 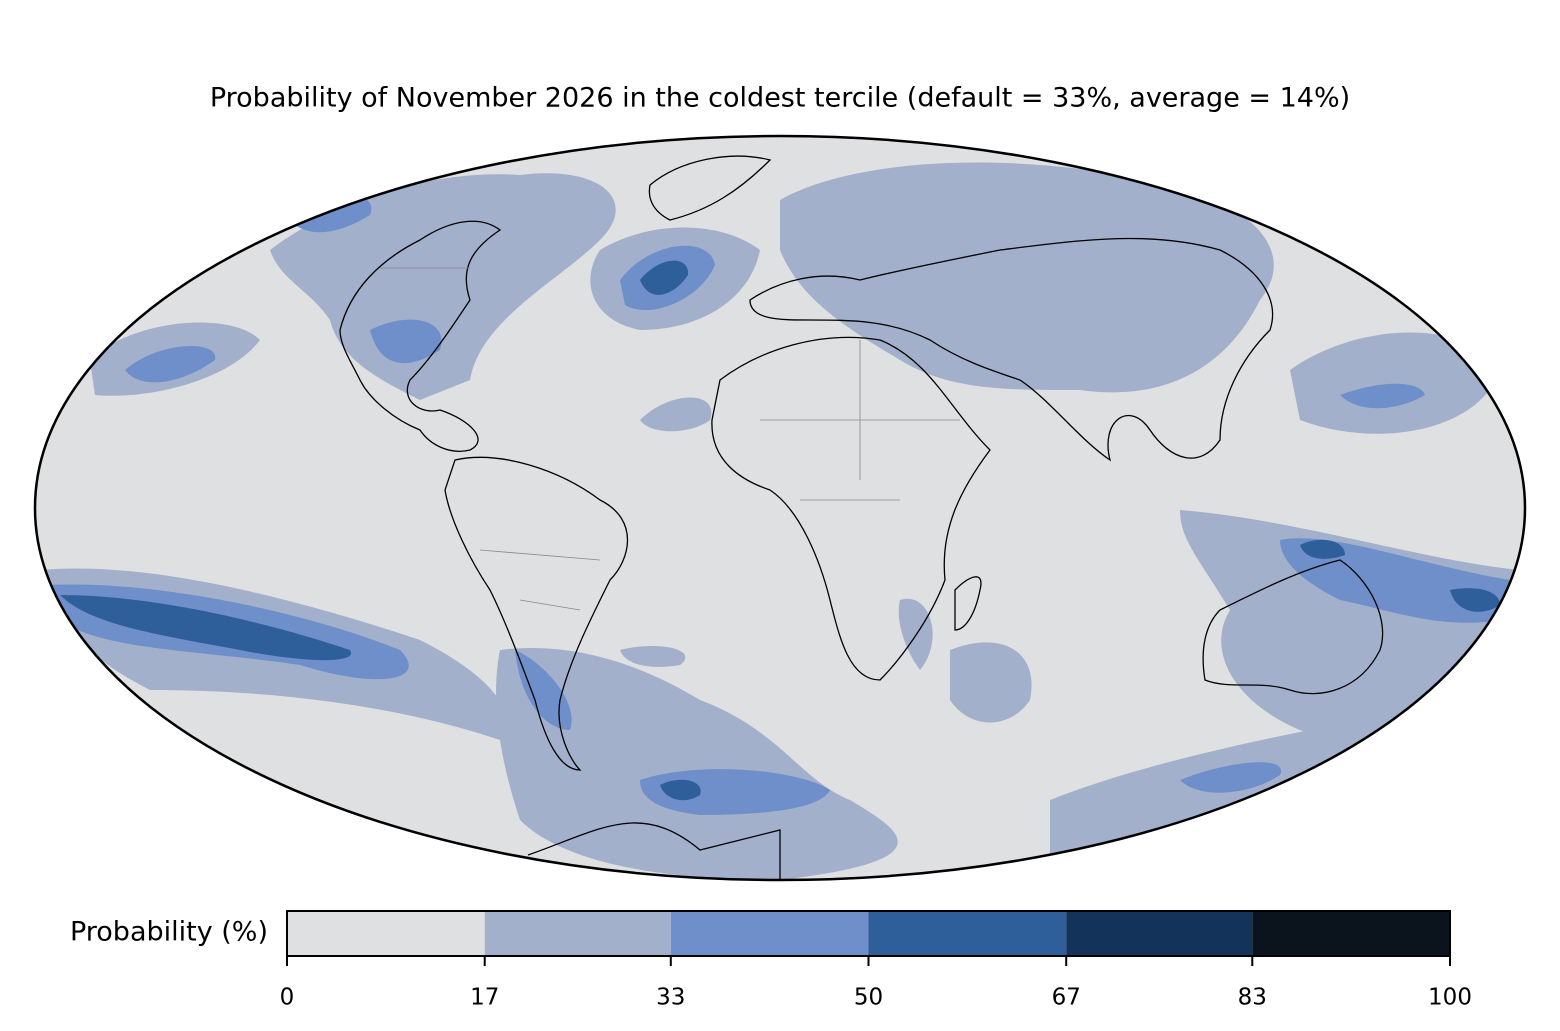 What do you see at coordinates (484, 998) in the screenshot?
I see `colorbar-tick-label: 17` at bounding box center [484, 998].